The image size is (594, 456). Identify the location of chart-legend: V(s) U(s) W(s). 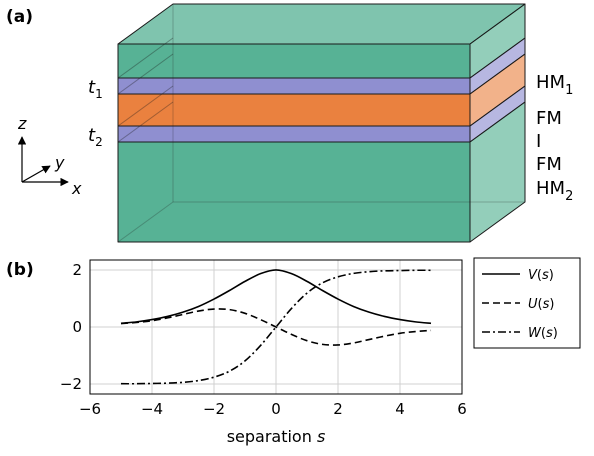
(527, 303).